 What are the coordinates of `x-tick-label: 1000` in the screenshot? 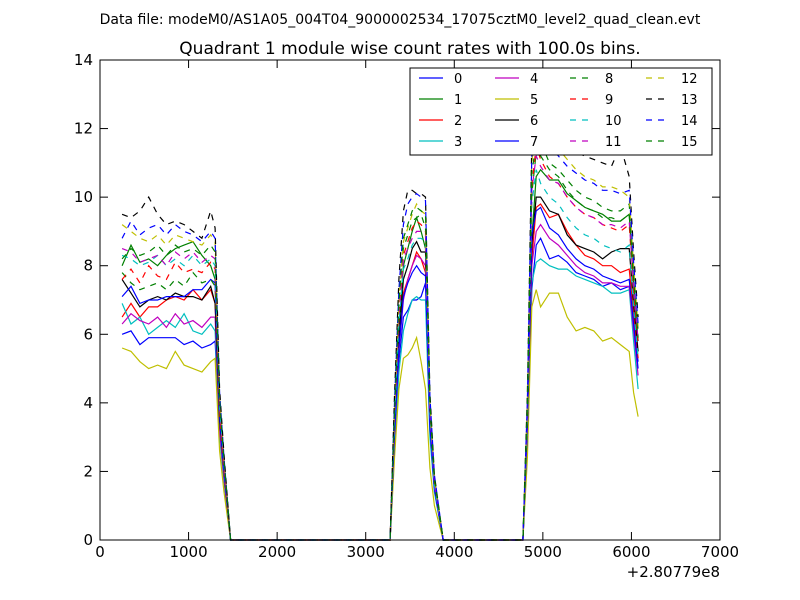 It's located at (188, 552).